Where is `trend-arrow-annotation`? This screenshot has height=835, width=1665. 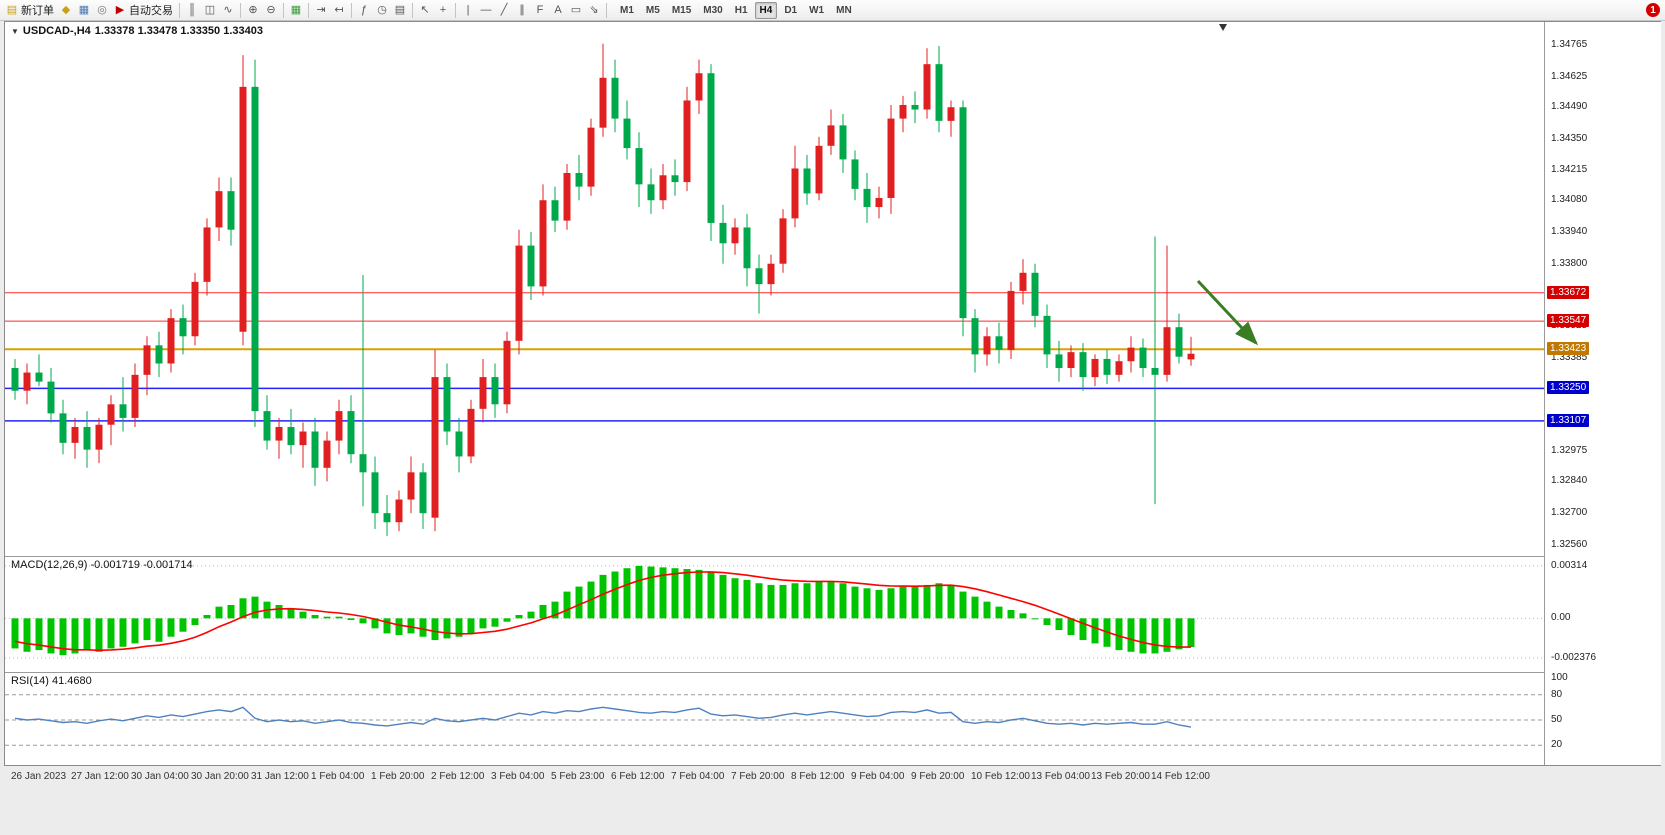
trend-arrow-annotation is located at coordinates (1227, 312).